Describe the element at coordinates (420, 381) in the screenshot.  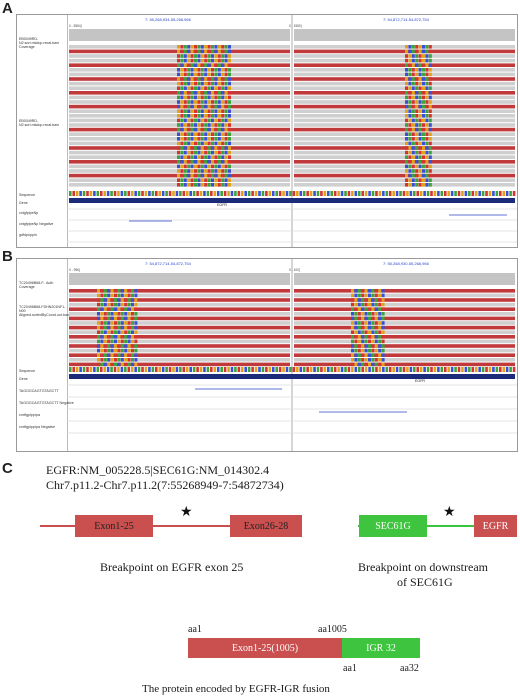
I see `gene-name-egfr-b: EGFR` at that location.